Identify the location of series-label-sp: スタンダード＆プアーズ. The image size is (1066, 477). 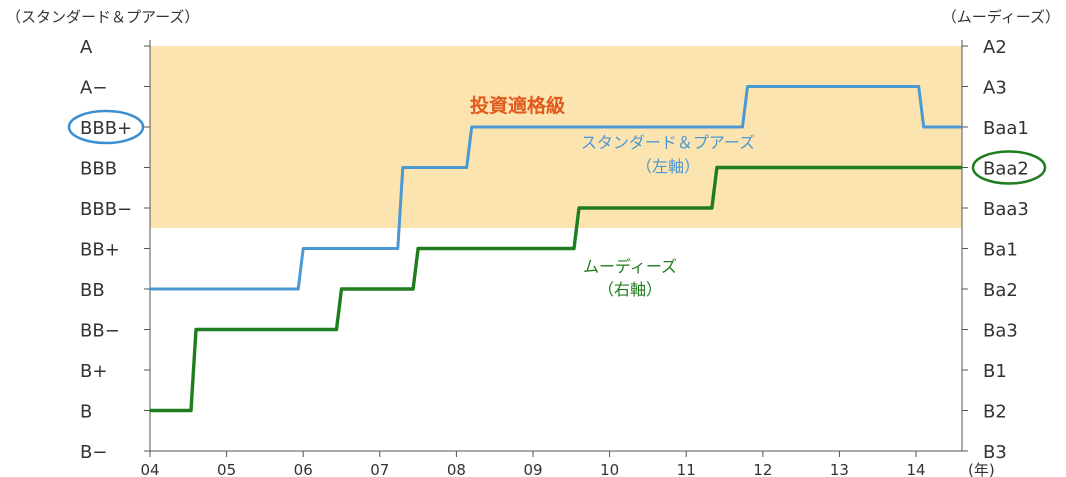
(668, 142).